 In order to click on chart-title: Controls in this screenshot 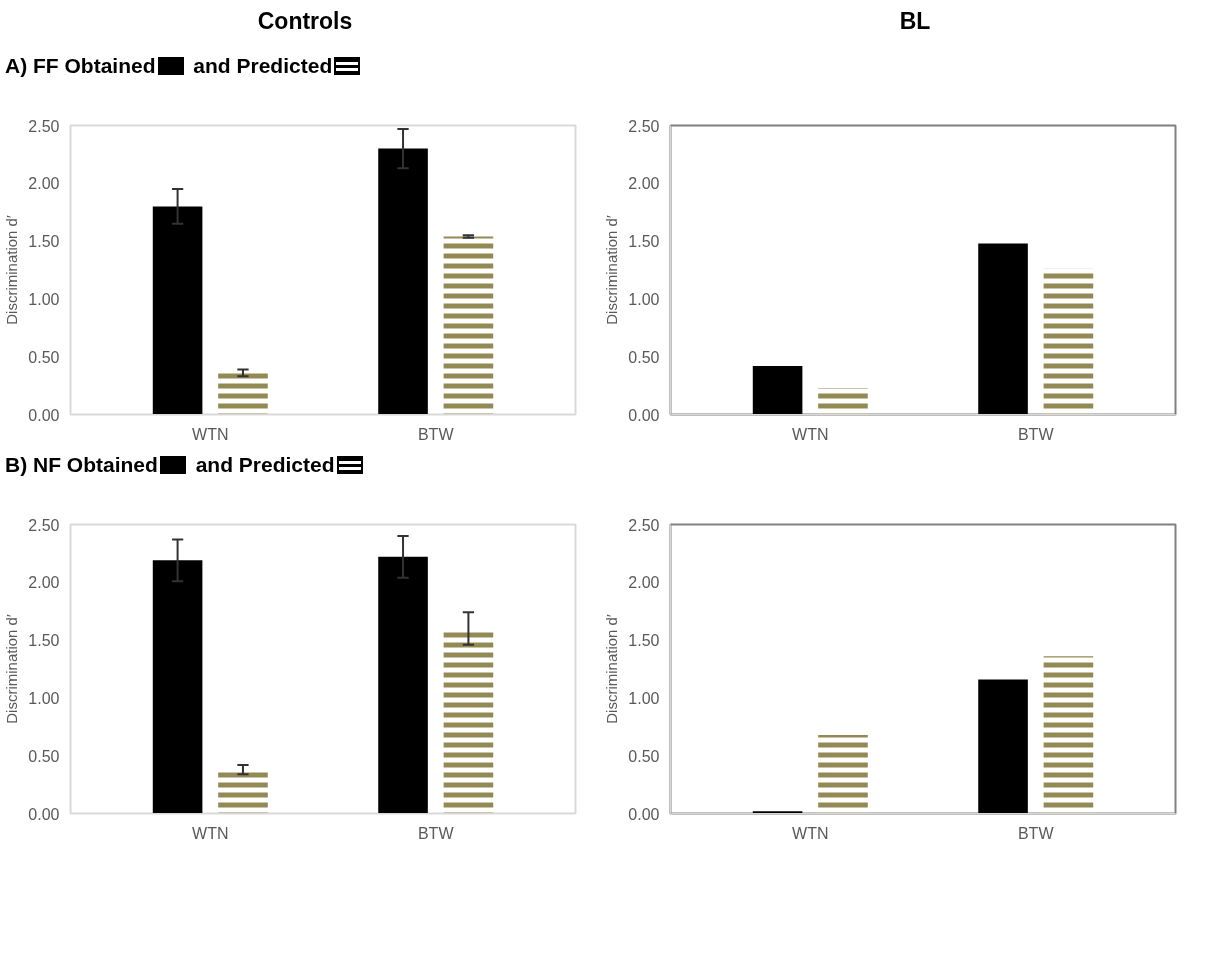, I will do `click(305, 21)`.